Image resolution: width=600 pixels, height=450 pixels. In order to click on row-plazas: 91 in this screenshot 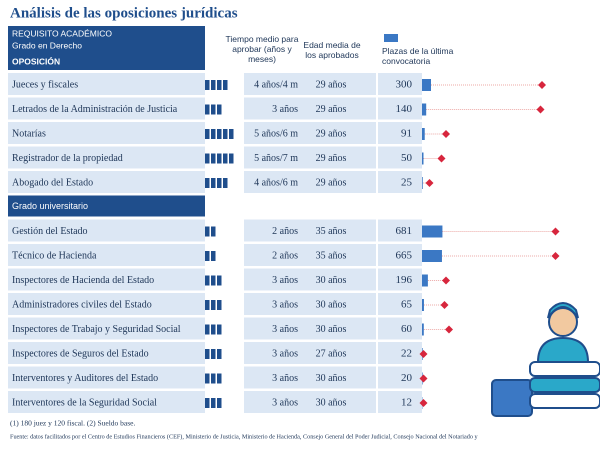, I will do `click(406, 134)`.